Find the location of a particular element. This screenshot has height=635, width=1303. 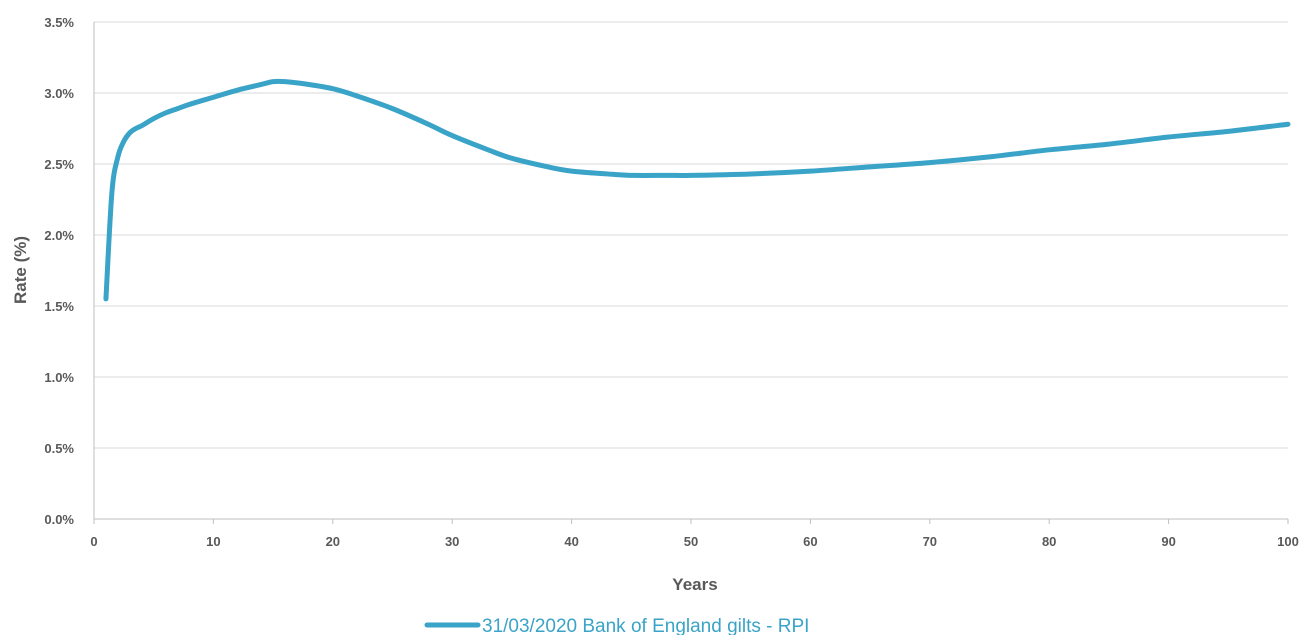

x-axis-title: Years is located at coordinates (694, 584).